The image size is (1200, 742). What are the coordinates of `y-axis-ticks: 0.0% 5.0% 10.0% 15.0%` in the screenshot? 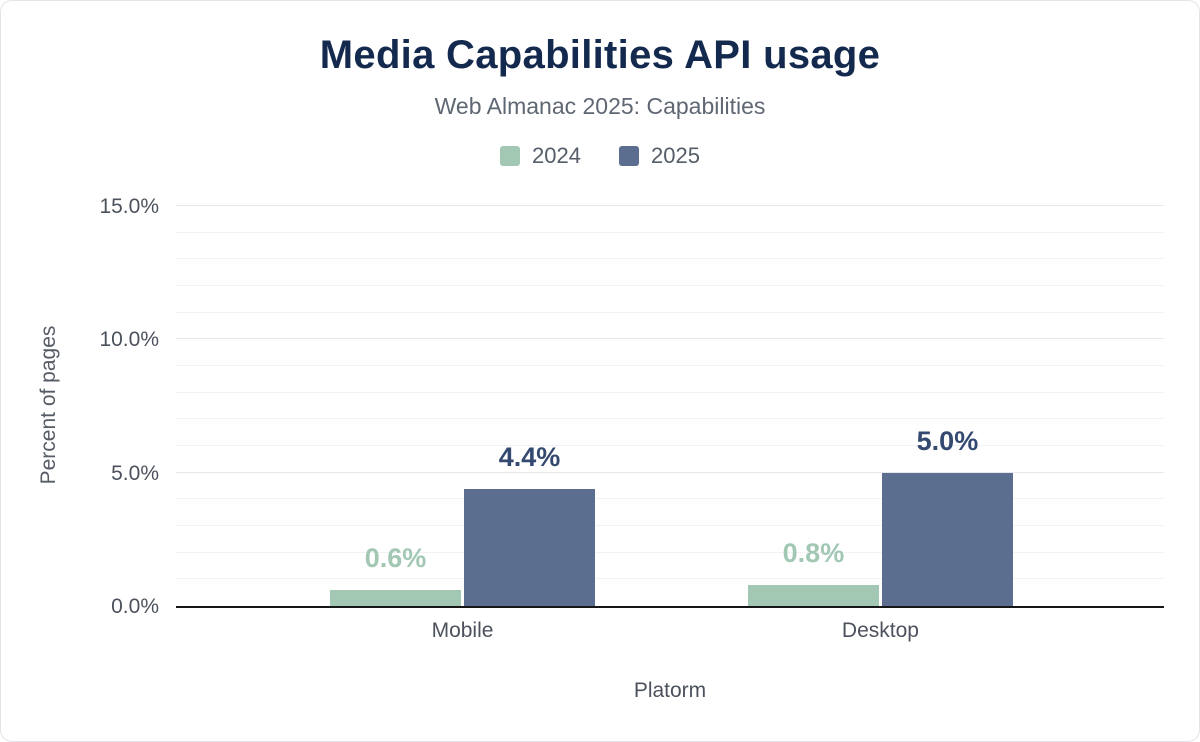 It's located at (80, 406).